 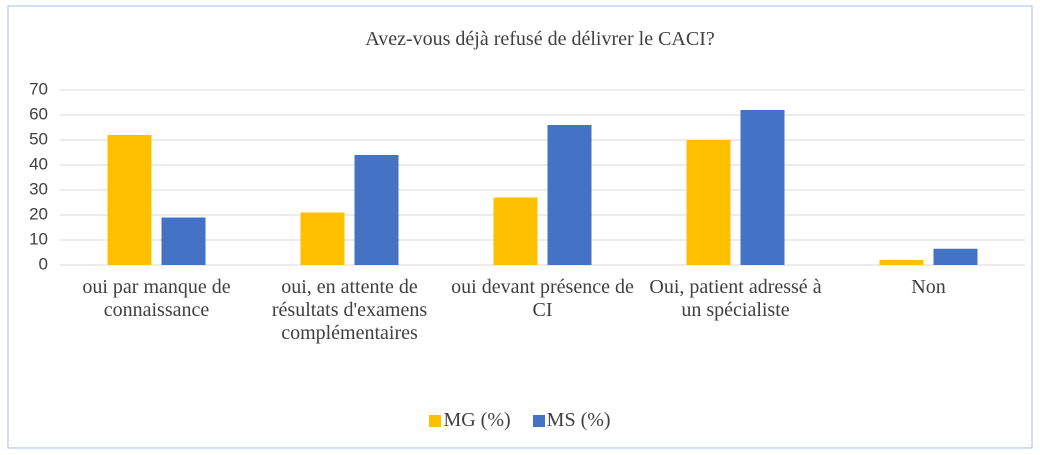 I want to click on legend-item: MG (%), so click(x=470, y=420).